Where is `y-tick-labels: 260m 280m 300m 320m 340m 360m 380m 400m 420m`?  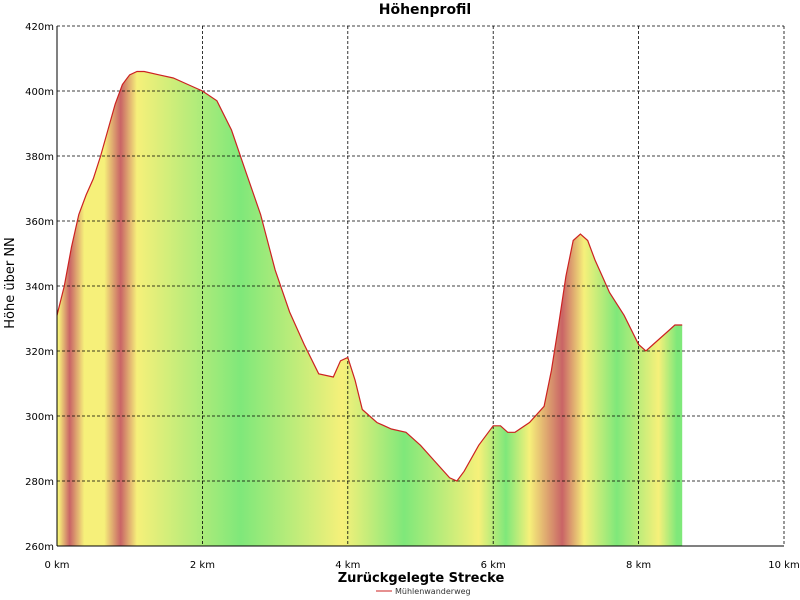 y-tick-labels: 260m 280m 300m 320m 340m 360m 380m 400m 420m is located at coordinates (39, 287).